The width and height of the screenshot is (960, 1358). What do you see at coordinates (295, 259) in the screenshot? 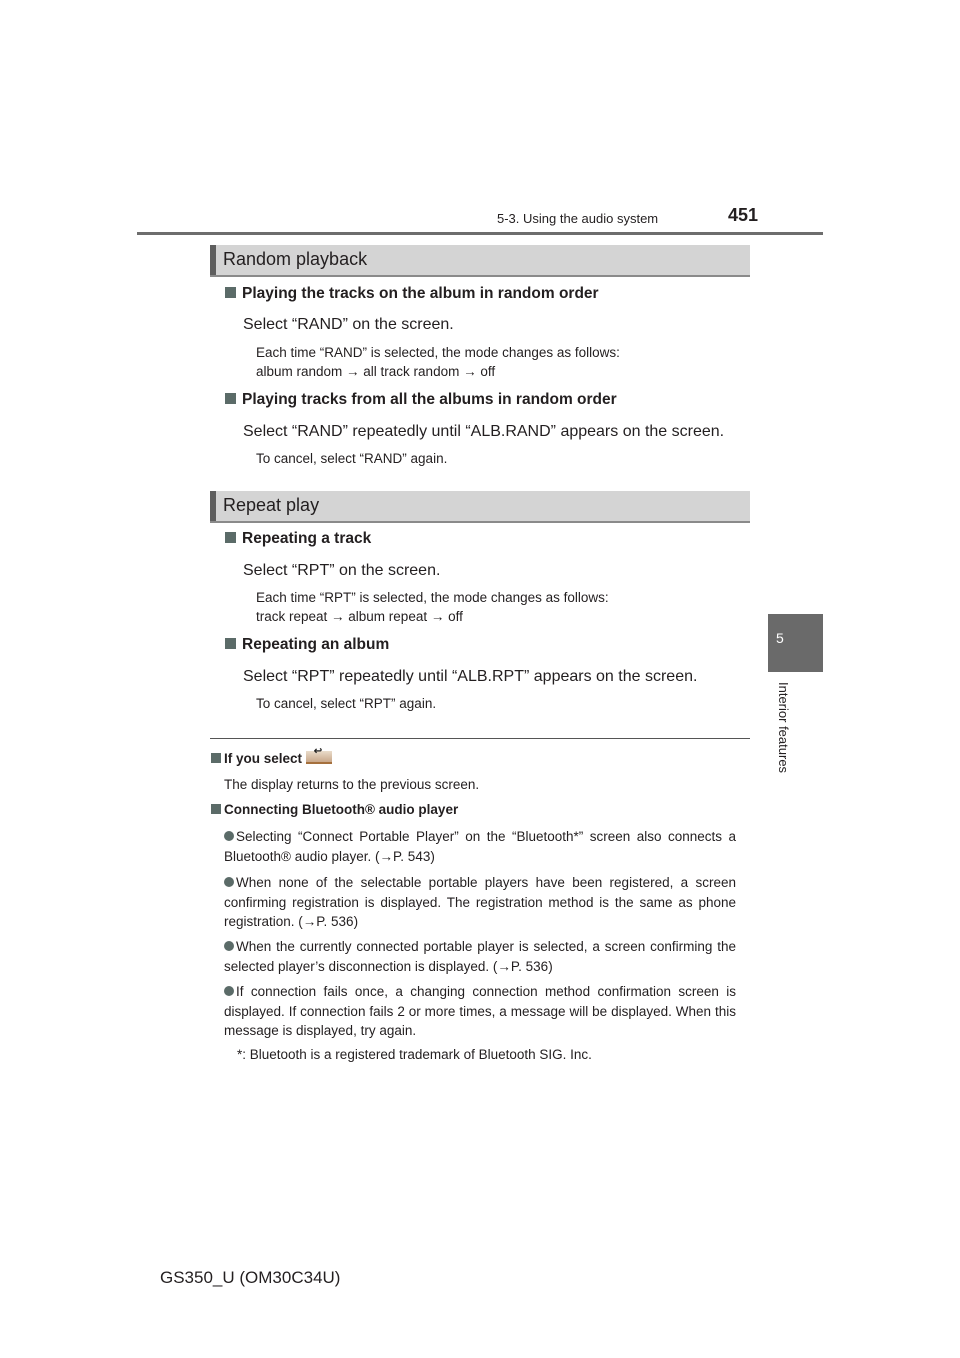
I see `section-title: Random playback` at bounding box center [295, 259].